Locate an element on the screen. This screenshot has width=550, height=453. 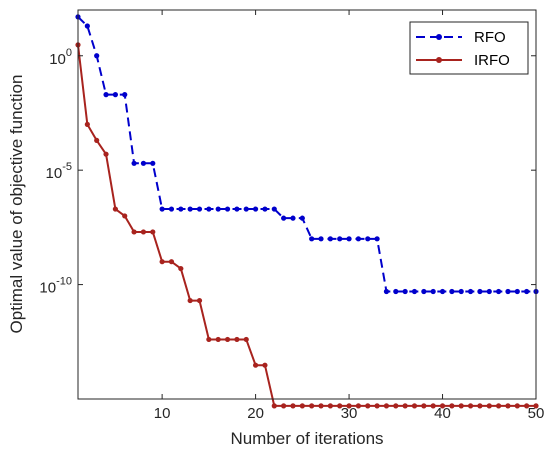
y-tick-label-base-0: 10 is located at coordinates (57, 59).